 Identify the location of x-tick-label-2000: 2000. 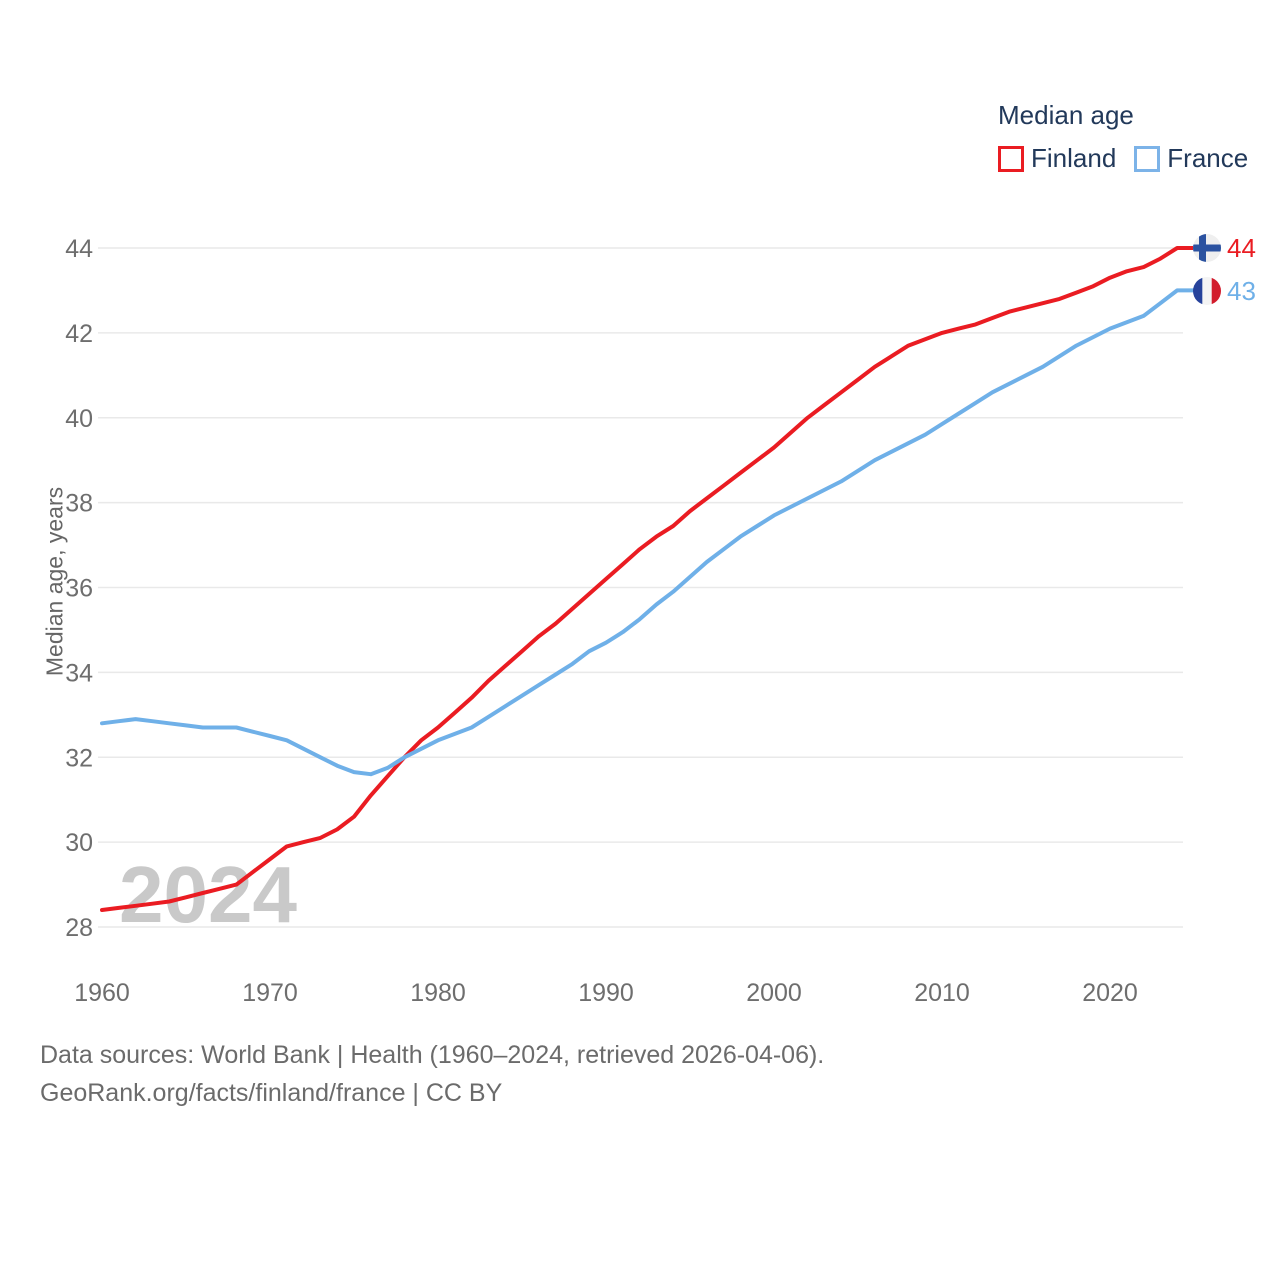
(774, 993).